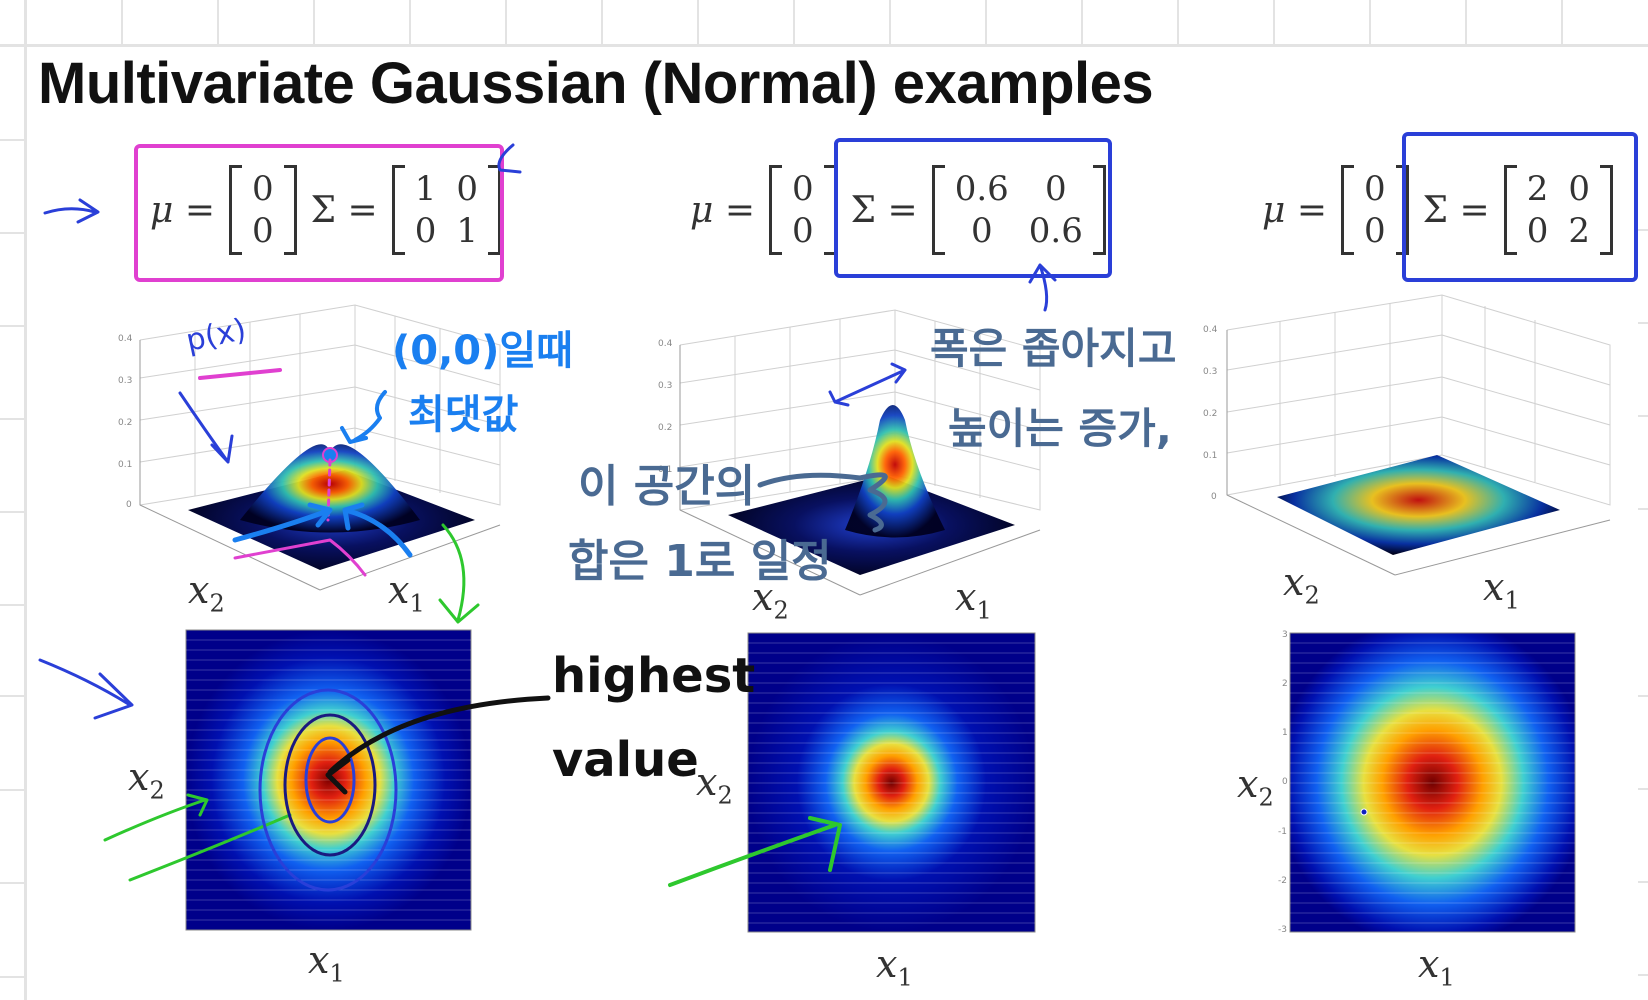  I want to click on contour-outer, so click(328, 790).